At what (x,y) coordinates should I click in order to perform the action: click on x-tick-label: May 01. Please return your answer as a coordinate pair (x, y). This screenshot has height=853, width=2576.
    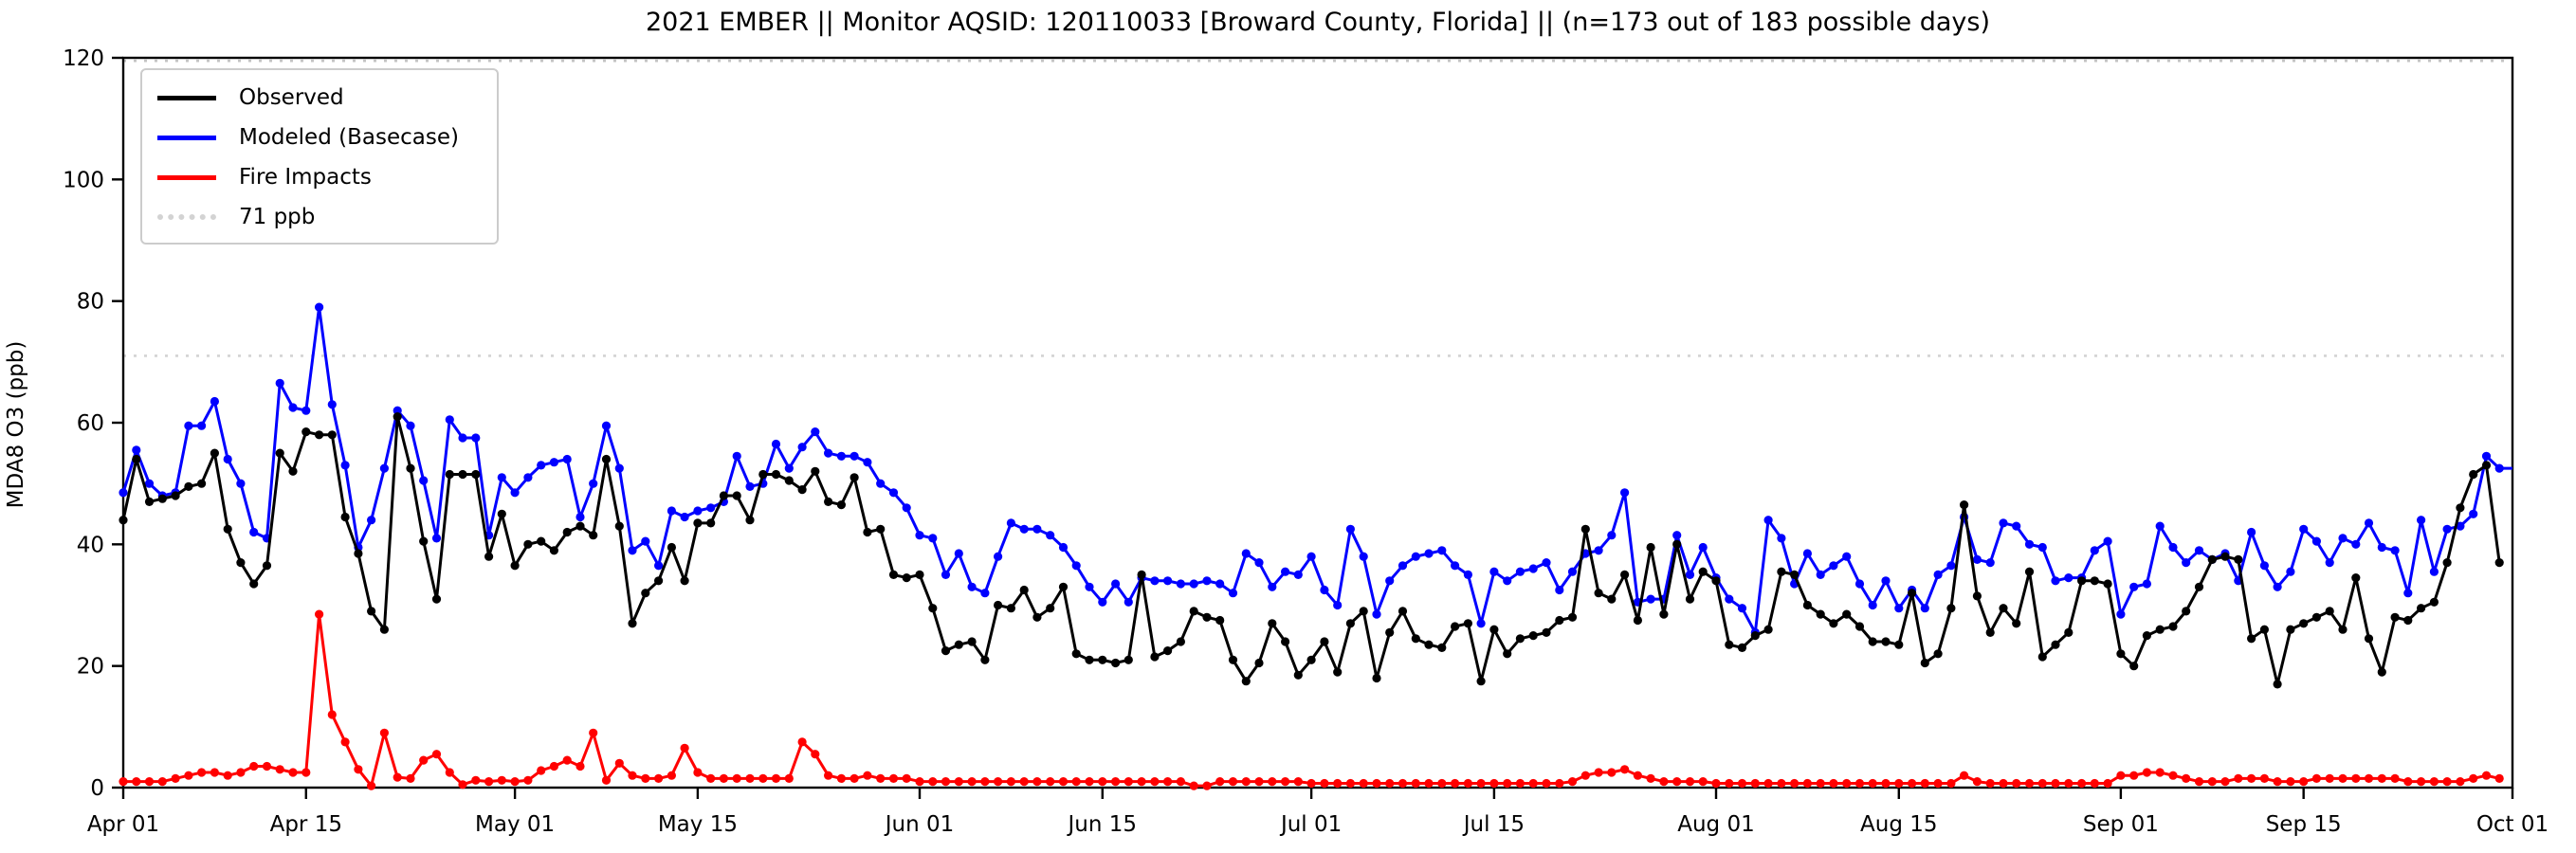
    Looking at the image, I should click on (515, 824).